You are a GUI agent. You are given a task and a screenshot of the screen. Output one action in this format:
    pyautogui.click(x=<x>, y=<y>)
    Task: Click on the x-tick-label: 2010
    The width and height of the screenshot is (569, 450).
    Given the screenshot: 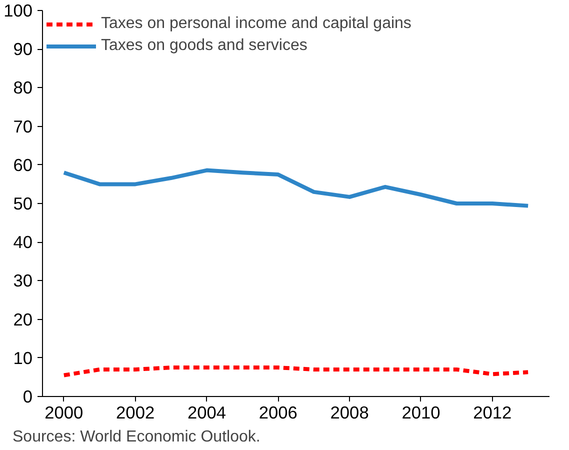 What is the action you would take?
    pyautogui.click(x=421, y=412)
    